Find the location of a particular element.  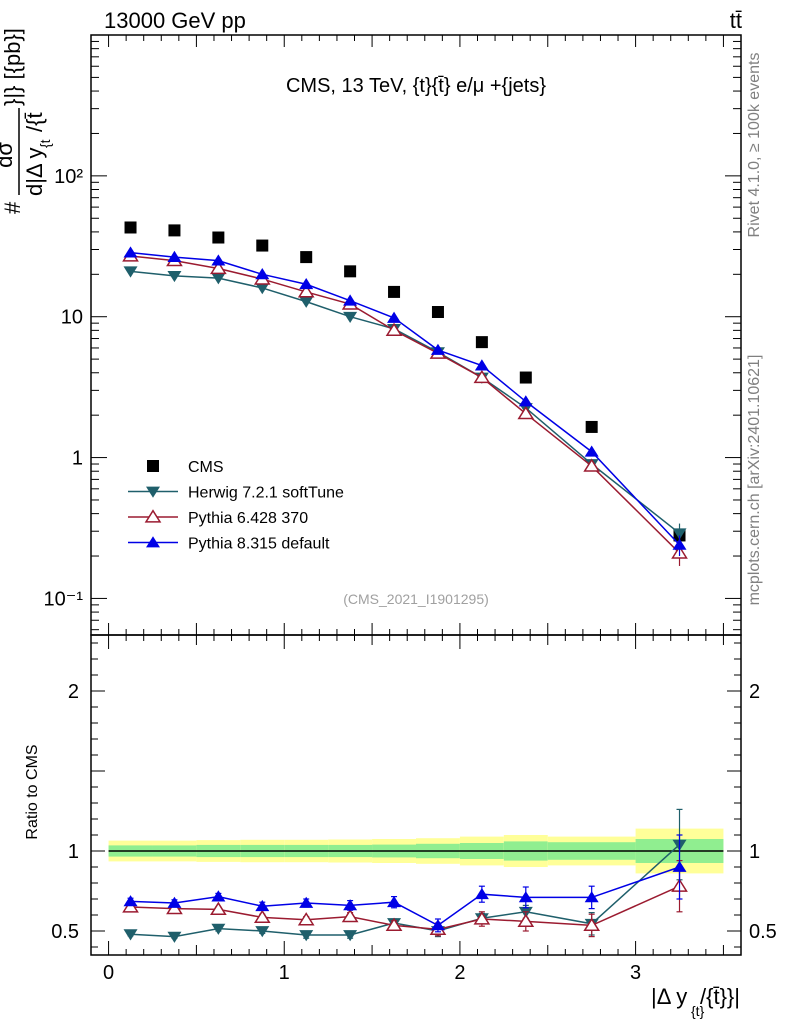

ratio-y-tick-label: 0.5 is located at coordinates (65, 932).